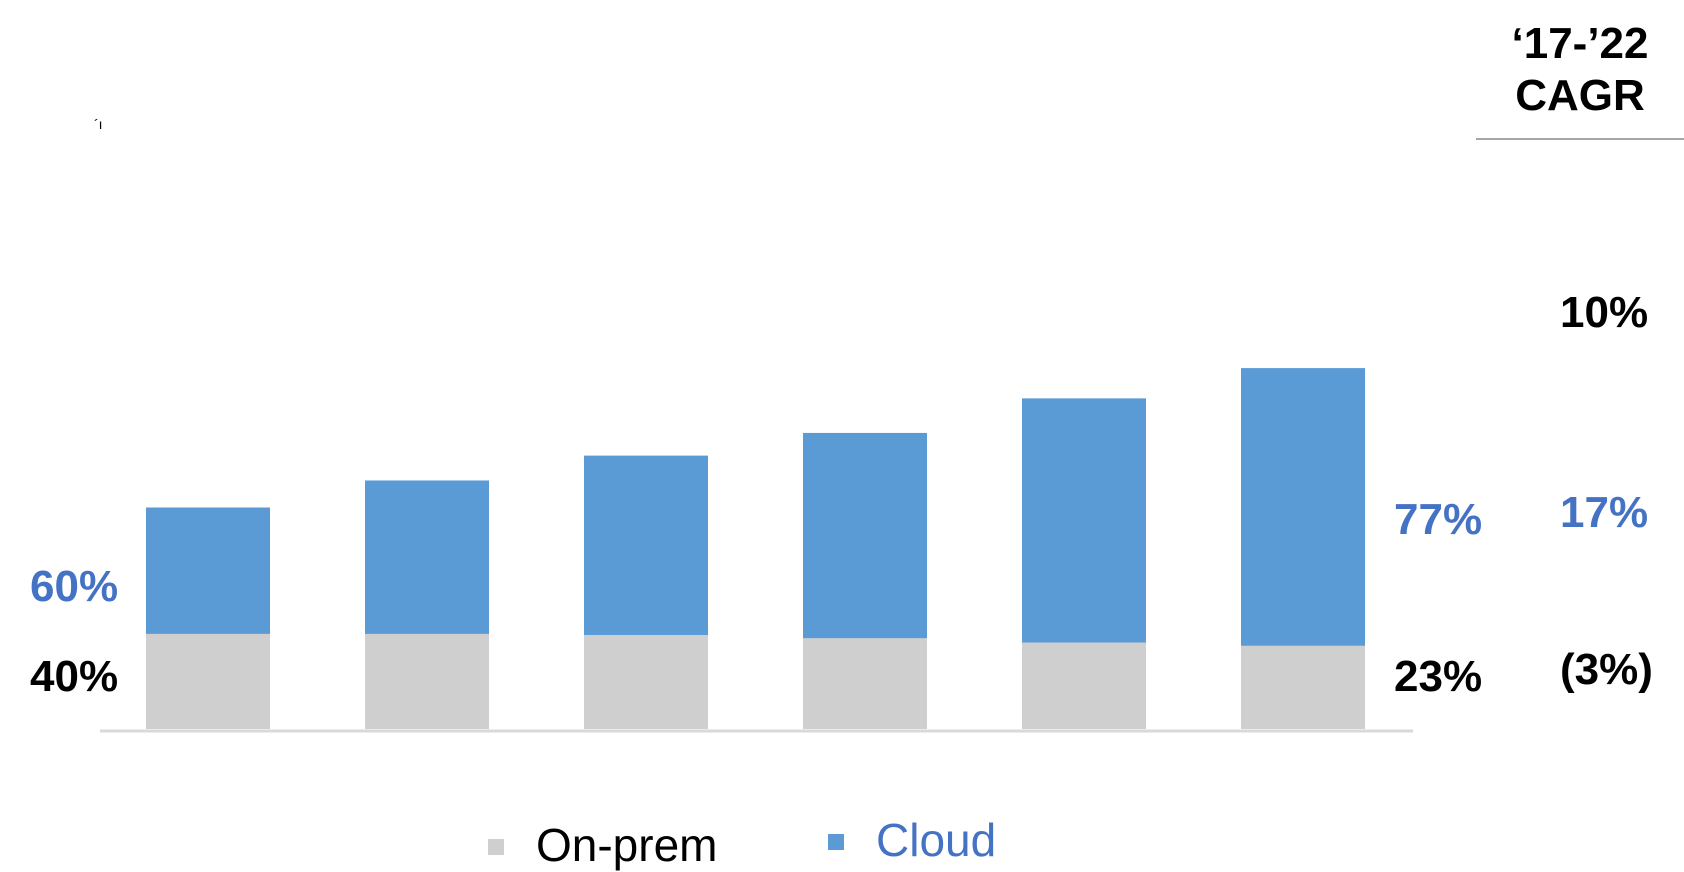  Describe the element at coordinates (1438, 519) in the screenshot. I see `end-cloud-share-label: 77%` at that location.